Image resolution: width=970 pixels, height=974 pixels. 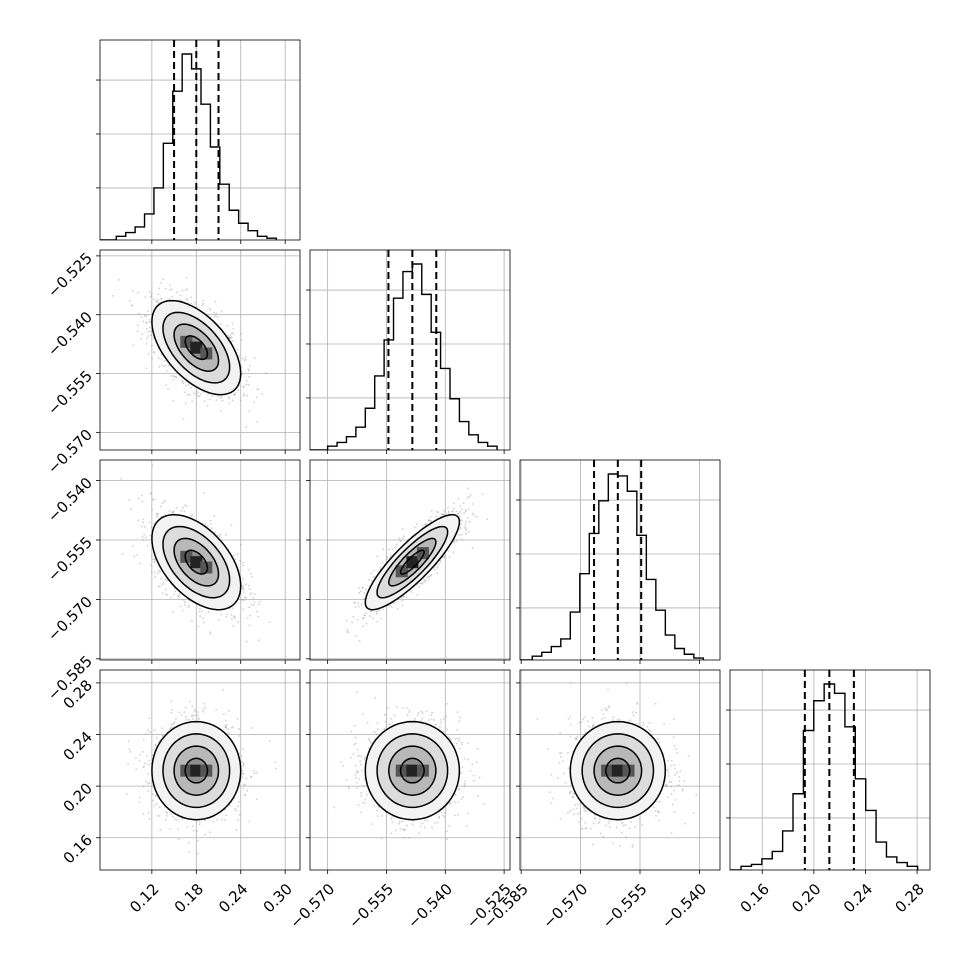 What do you see at coordinates (189, 898) in the screenshot?
I see `x-tick-label-p0: 0.18` at bounding box center [189, 898].